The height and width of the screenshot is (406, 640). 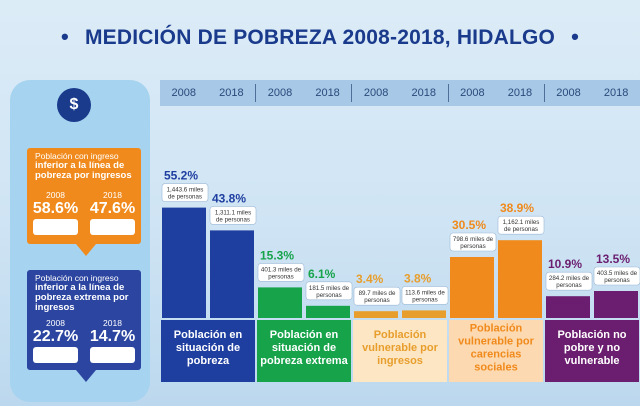 What do you see at coordinates (112, 227) in the screenshot?
I see `income-below-people-b: 1,424.7 miles de personas` at bounding box center [112, 227].